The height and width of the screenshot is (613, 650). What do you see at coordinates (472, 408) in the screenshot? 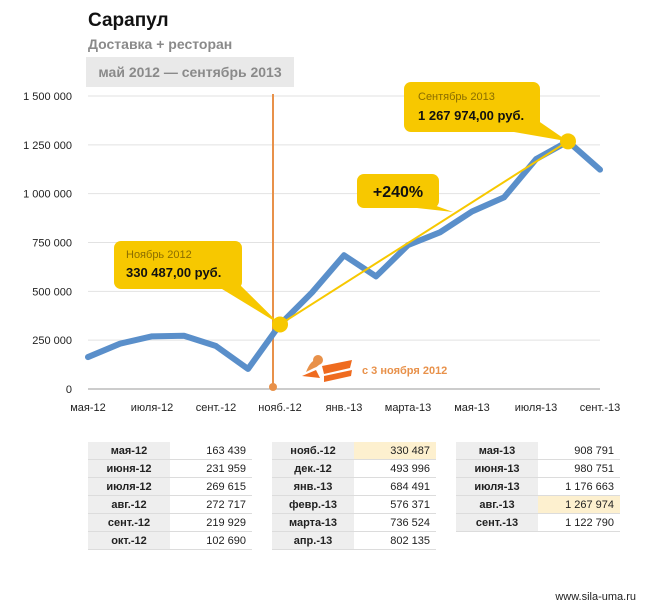
I see `x-tick-label: мая-13` at bounding box center [472, 408].